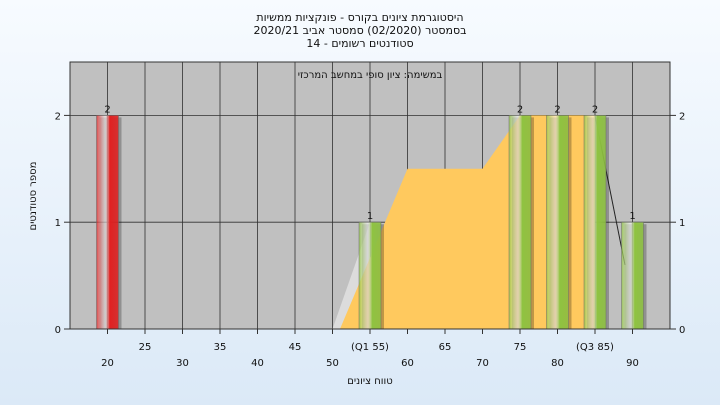  Describe the element at coordinates (557, 363) in the screenshot. I see `x-tick-label: 80` at that location.